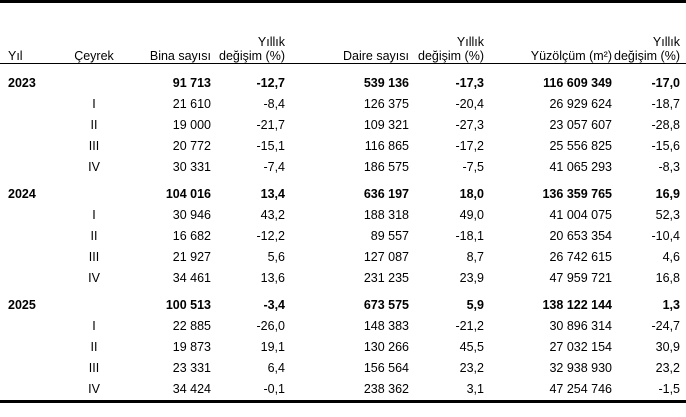 The width and height of the screenshot is (686, 417). Describe the element at coordinates (188, 305) in the screenshot. I see `total-value-cell: 100 513` at that location.